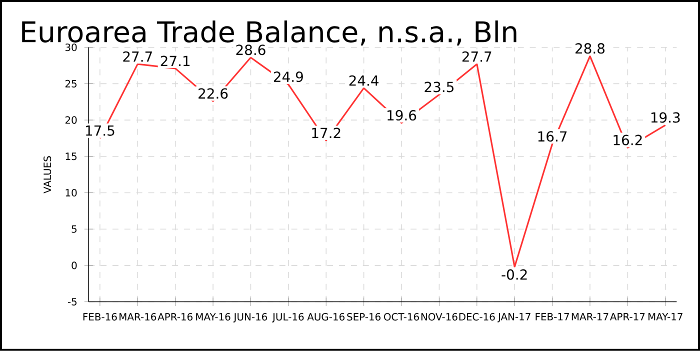  Describe the element at coordinates (665, 316) in the screenshot. I see `x-tick-label: MAY-17` at that location.